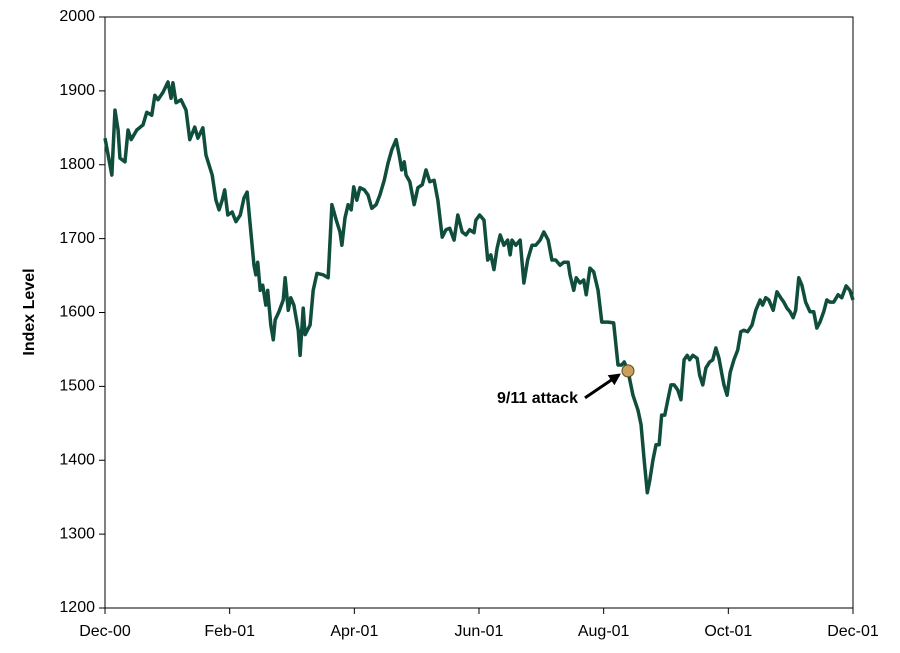  What do you see at coordinates (77, 533) in the screenshot?
I see `y-tick-label: 1300` at bounding box center [77, 533].